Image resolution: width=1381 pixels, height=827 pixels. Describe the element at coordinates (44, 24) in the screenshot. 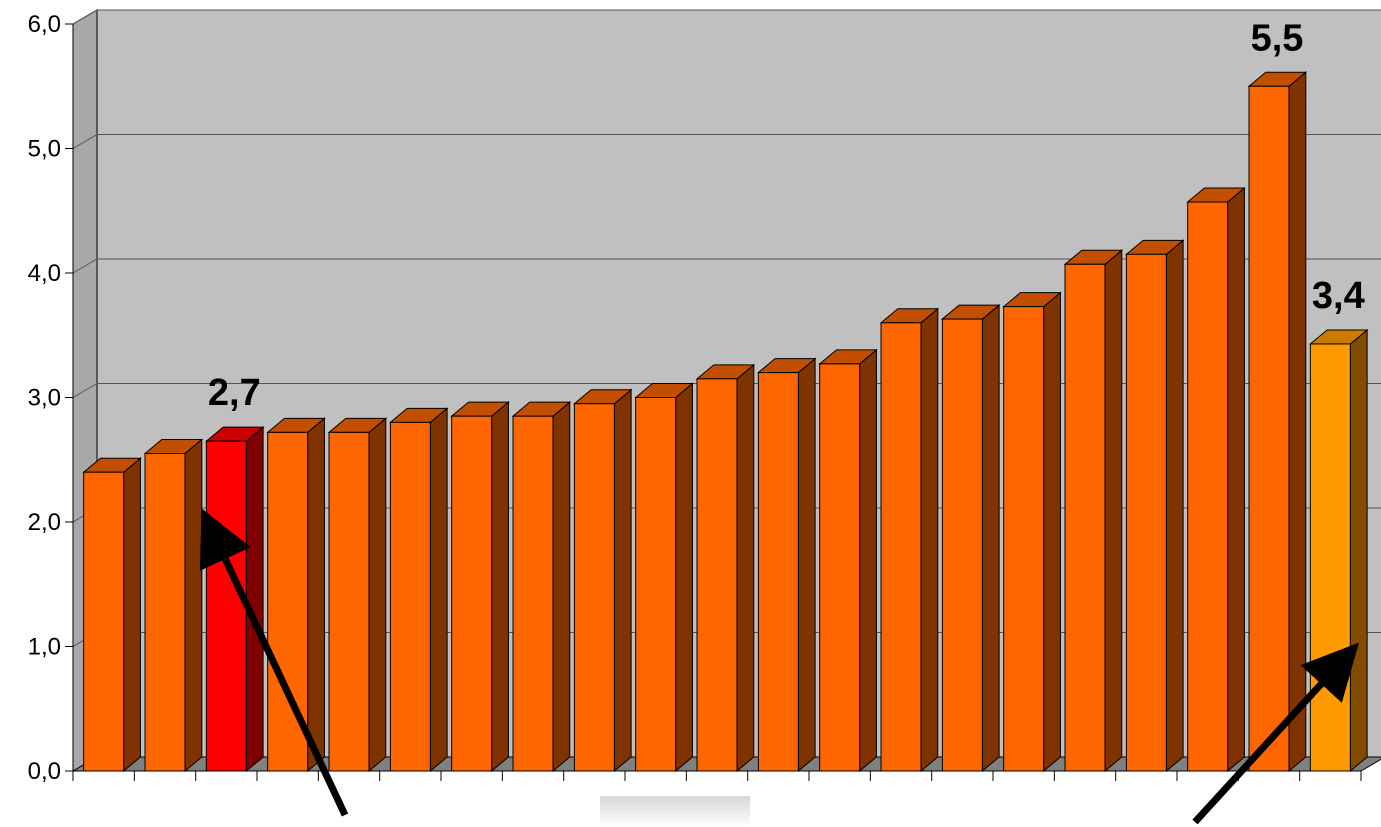

I see `y-tick-label: 6,0` at that location.